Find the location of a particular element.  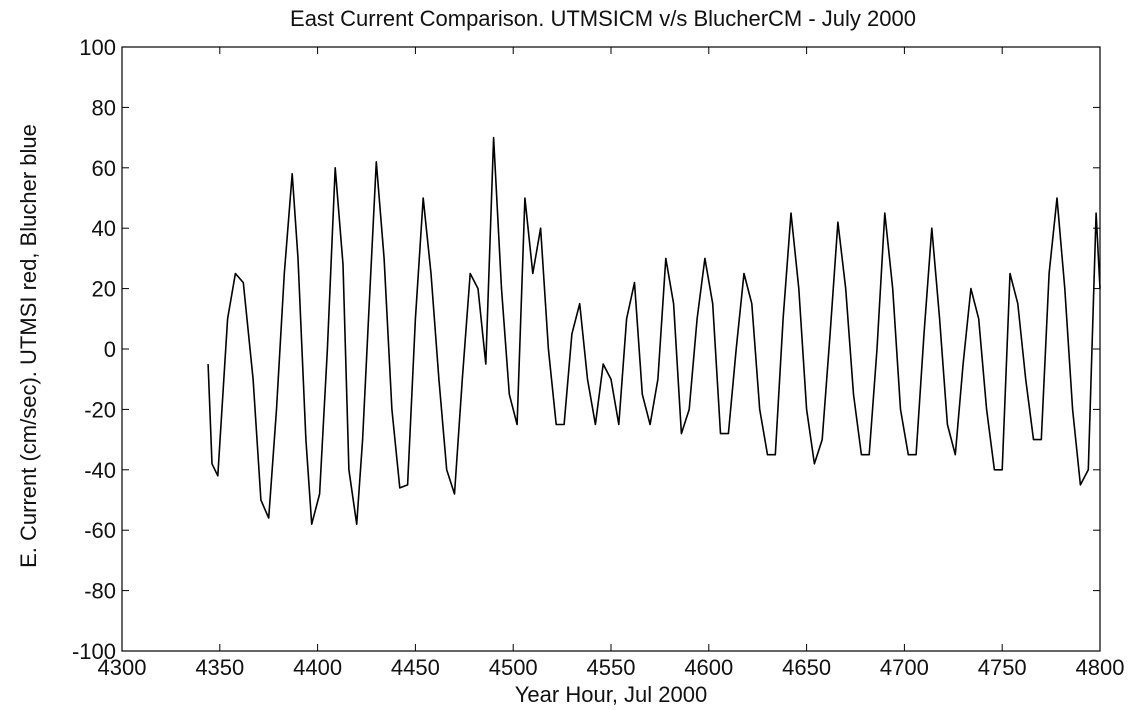

y-tick-label: 100 is located at coordinates (97, 47).